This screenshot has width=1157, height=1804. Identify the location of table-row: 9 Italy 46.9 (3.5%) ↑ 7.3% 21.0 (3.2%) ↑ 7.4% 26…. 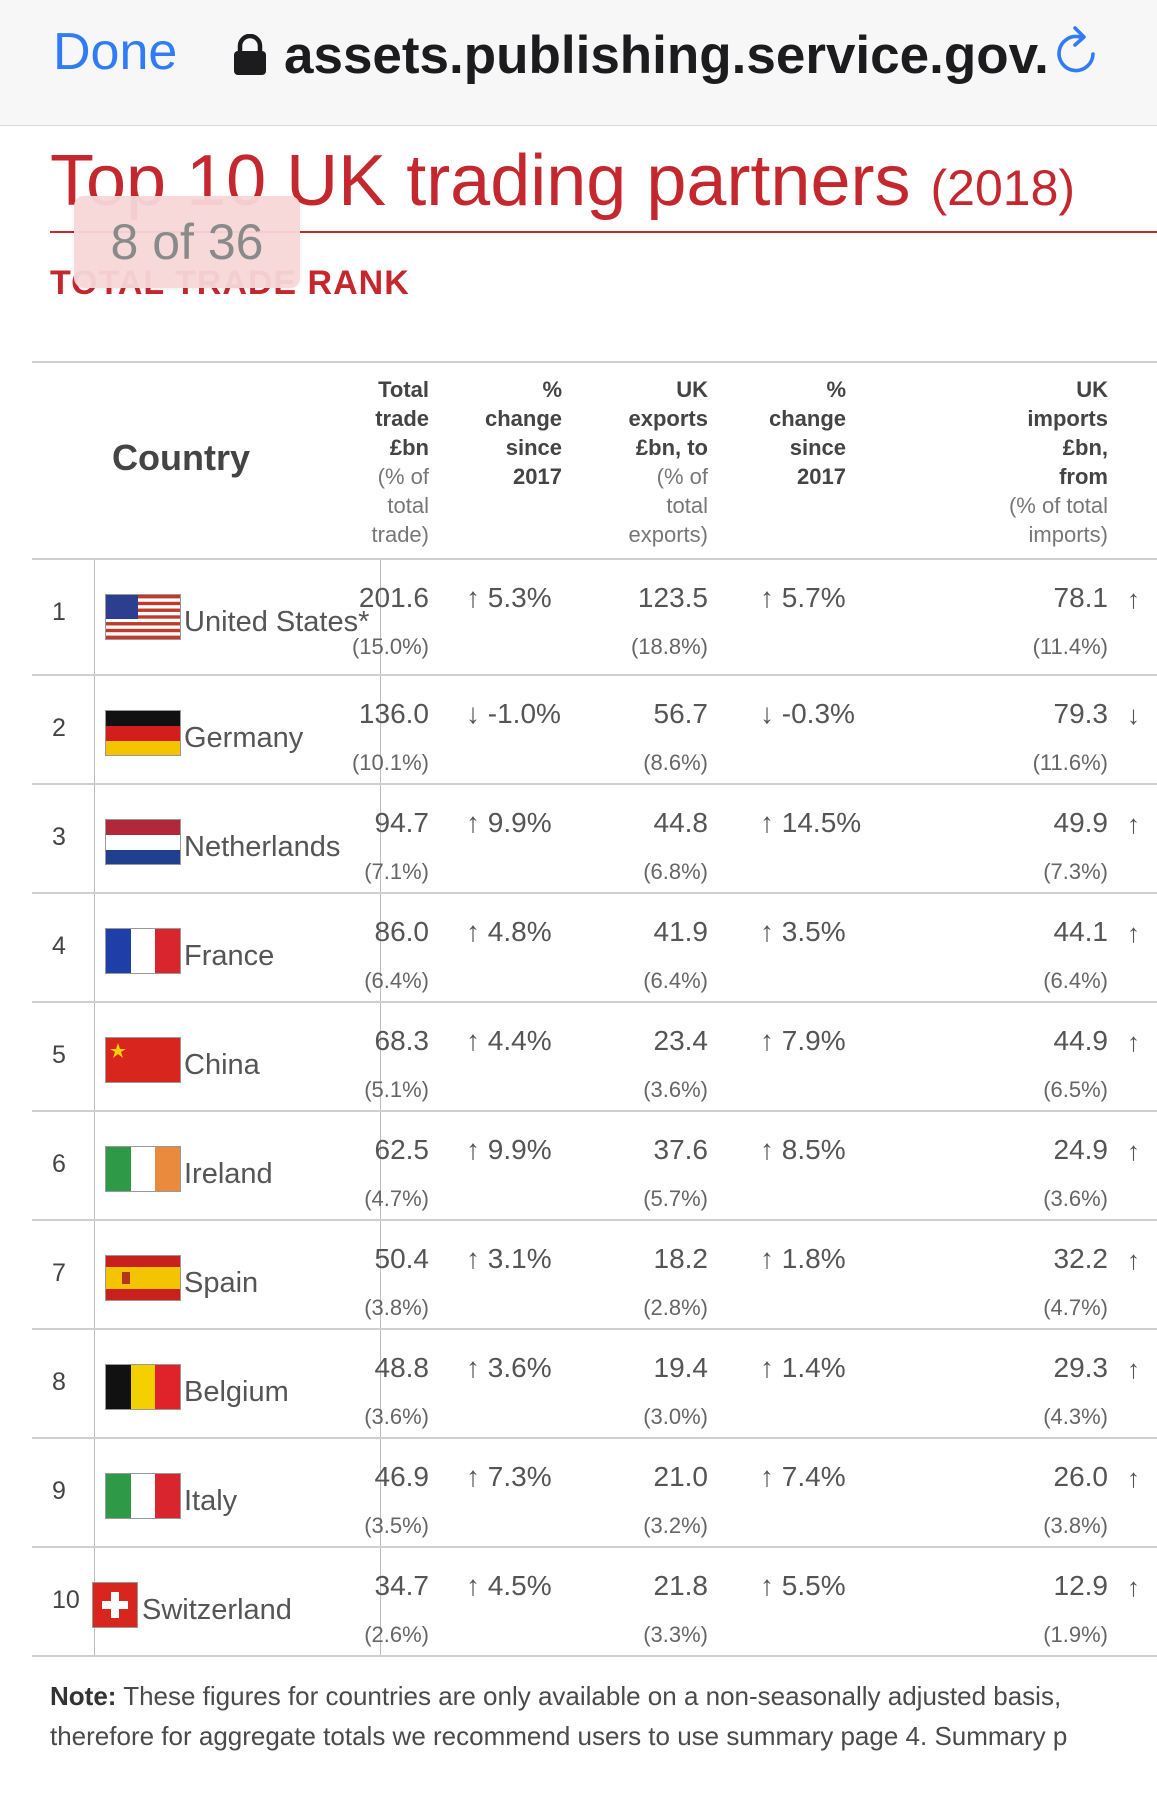
(594, 1493).